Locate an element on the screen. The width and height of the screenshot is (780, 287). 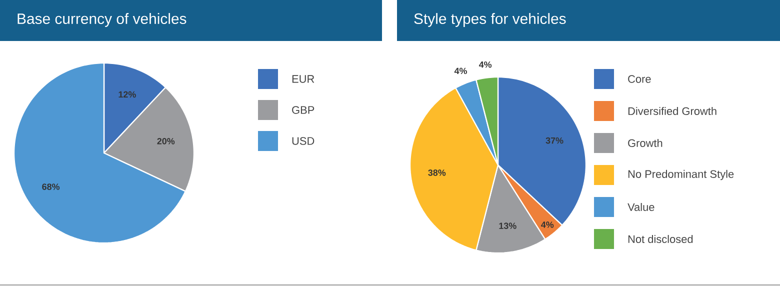
legend-label: Value is located at coordinates (641, 207).